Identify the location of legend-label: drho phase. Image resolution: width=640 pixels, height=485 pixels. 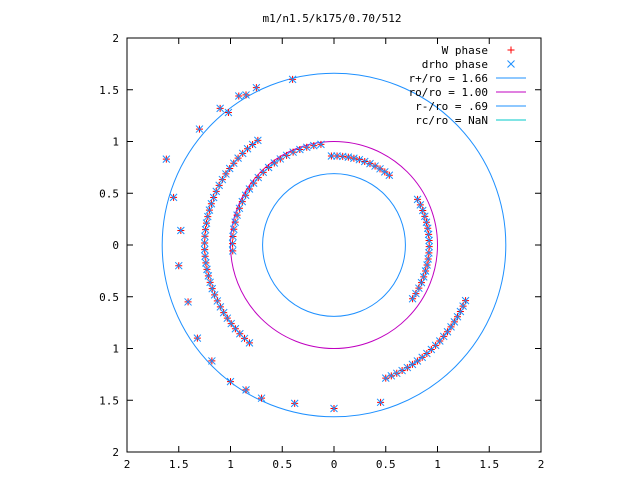
(455, 64).